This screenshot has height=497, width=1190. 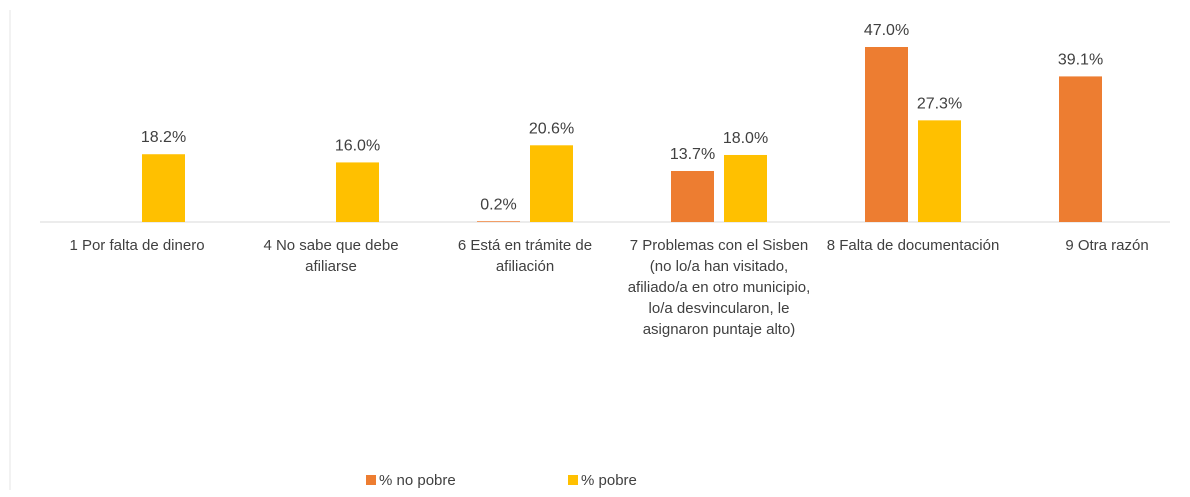 What do you see at coordinates (417, 480) in the screenshot?
I see `legend-label: % no pobre` at bounding box center [417, 480].